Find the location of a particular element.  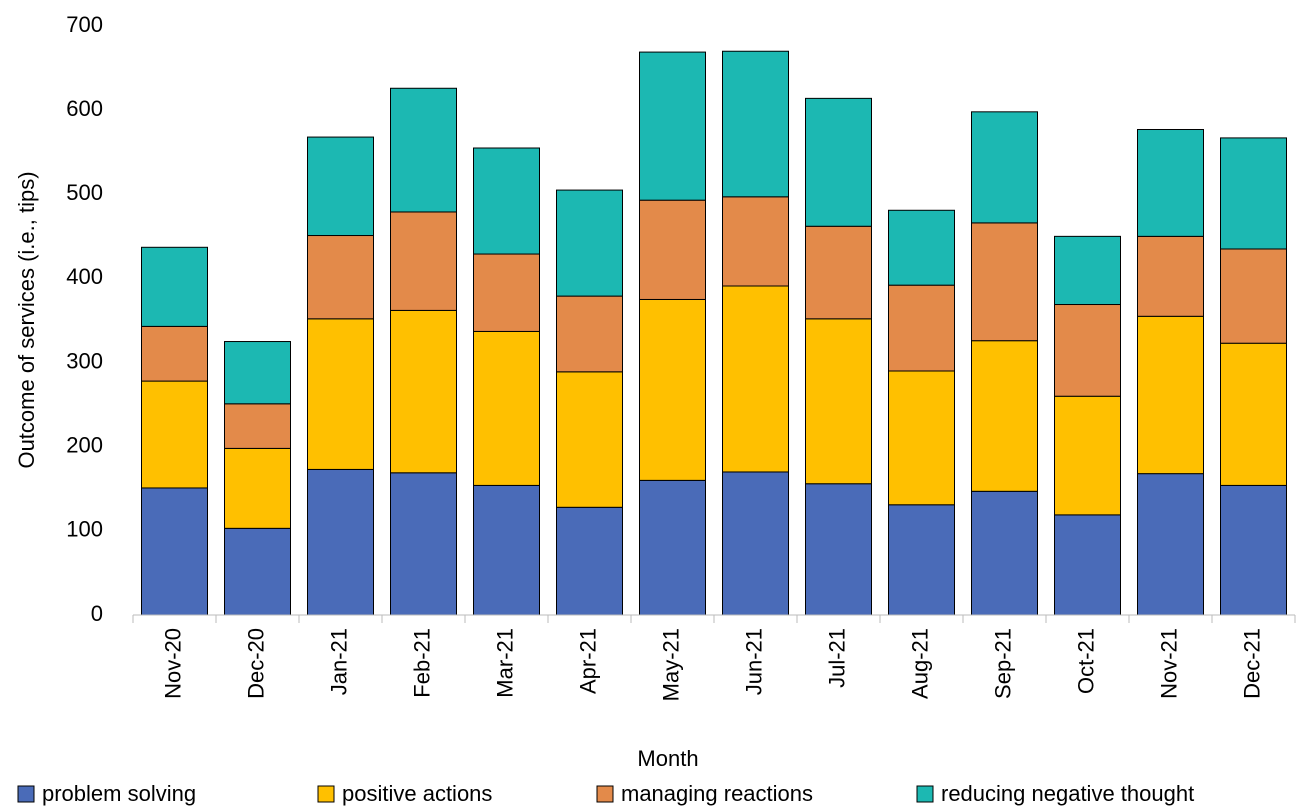

legend-item: reducing negative thought is located at coordinates (1055, 793).